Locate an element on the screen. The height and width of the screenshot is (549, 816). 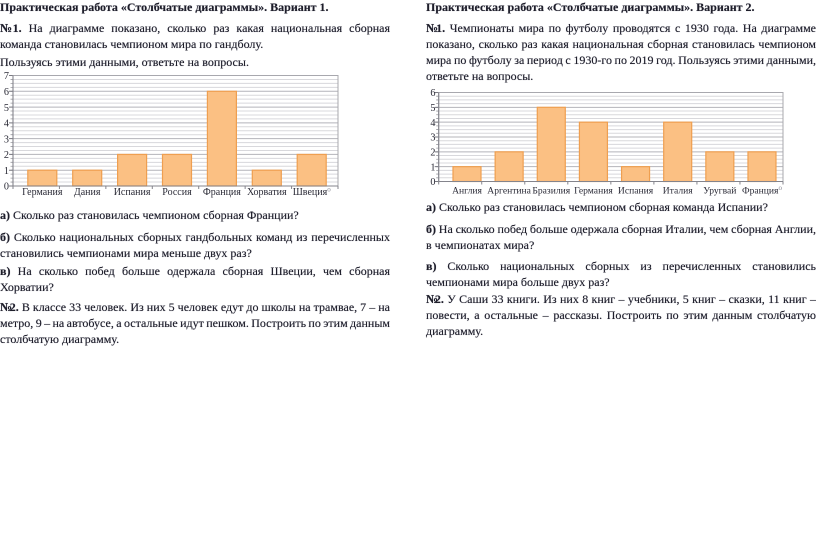
svg-text: Бразилия is located at coordinates (551, 191).